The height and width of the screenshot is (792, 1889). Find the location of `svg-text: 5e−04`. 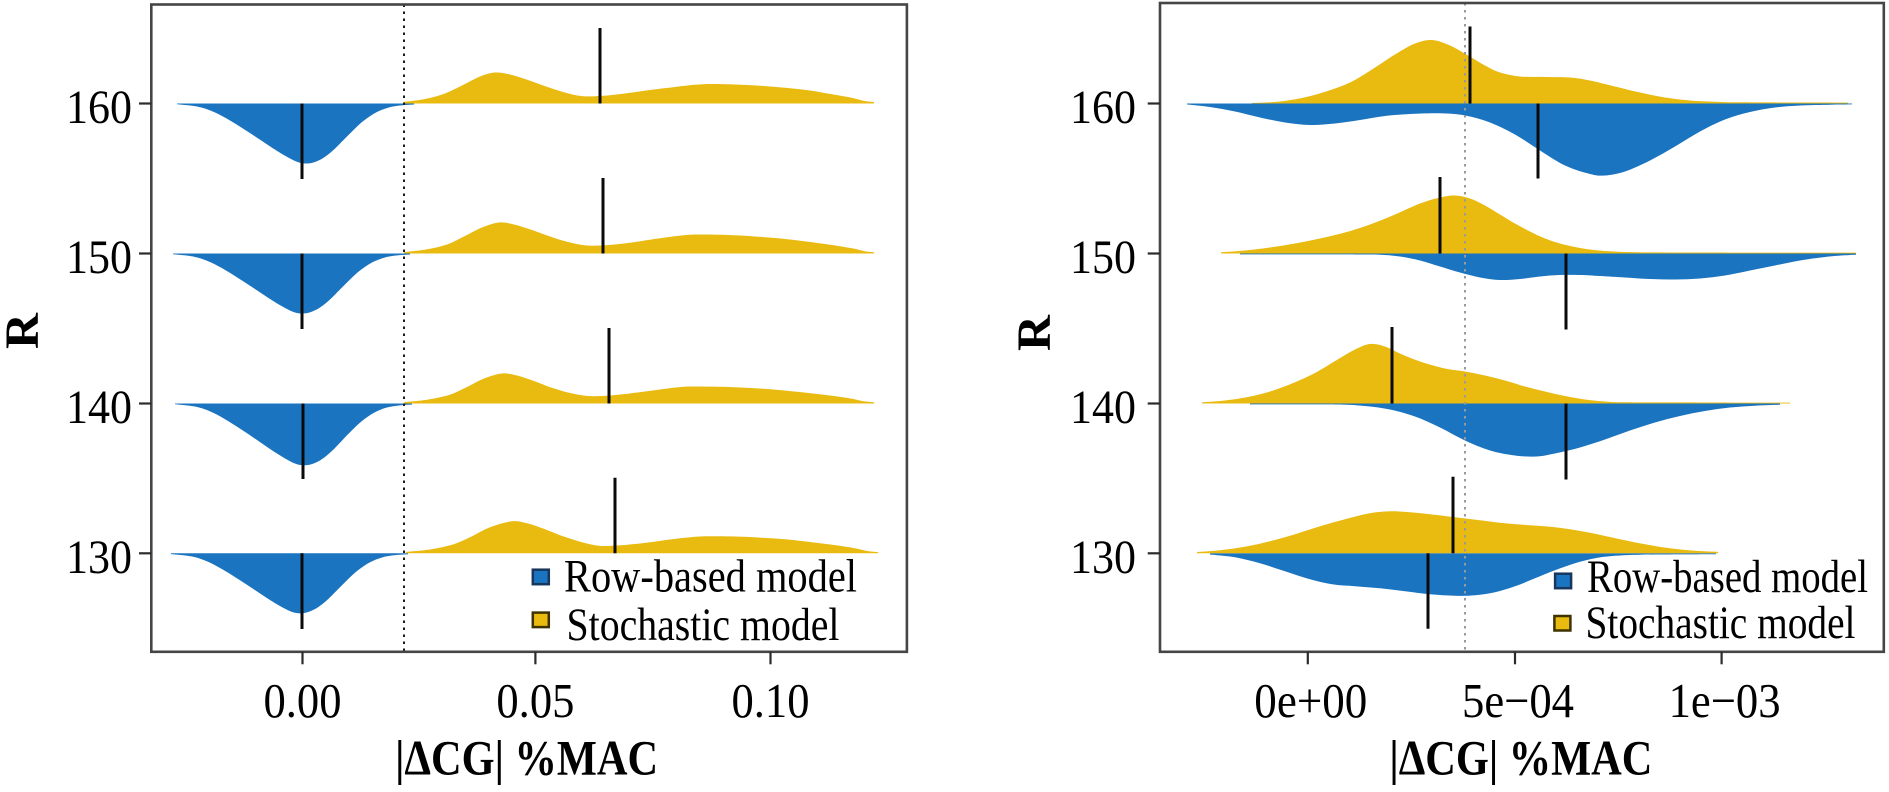

svg-text: 5e−04 is located at coordinates (1518, 700).